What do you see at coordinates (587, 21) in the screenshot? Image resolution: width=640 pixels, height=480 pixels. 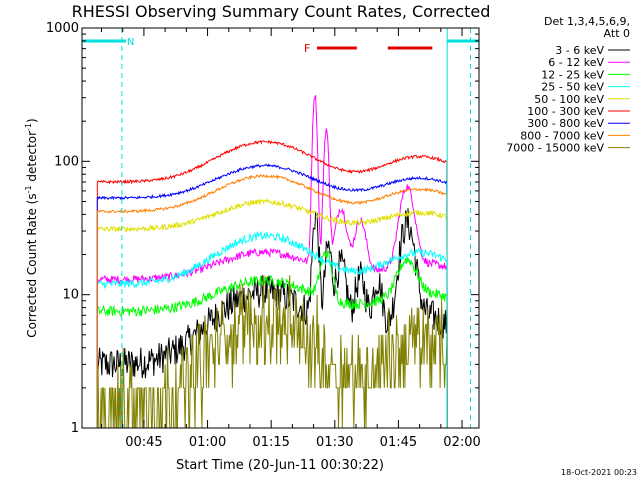 I see `legend-header-1: Det 1,3,4,5,6,9,` at bounding box center [587, 21].